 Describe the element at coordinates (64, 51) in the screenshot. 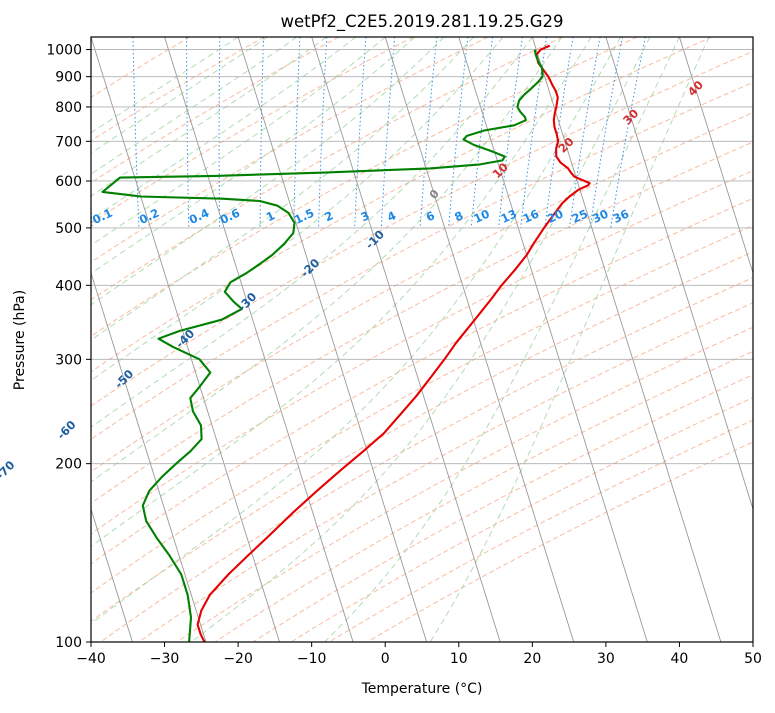

I see `y-tick-label: 1000` at that location.